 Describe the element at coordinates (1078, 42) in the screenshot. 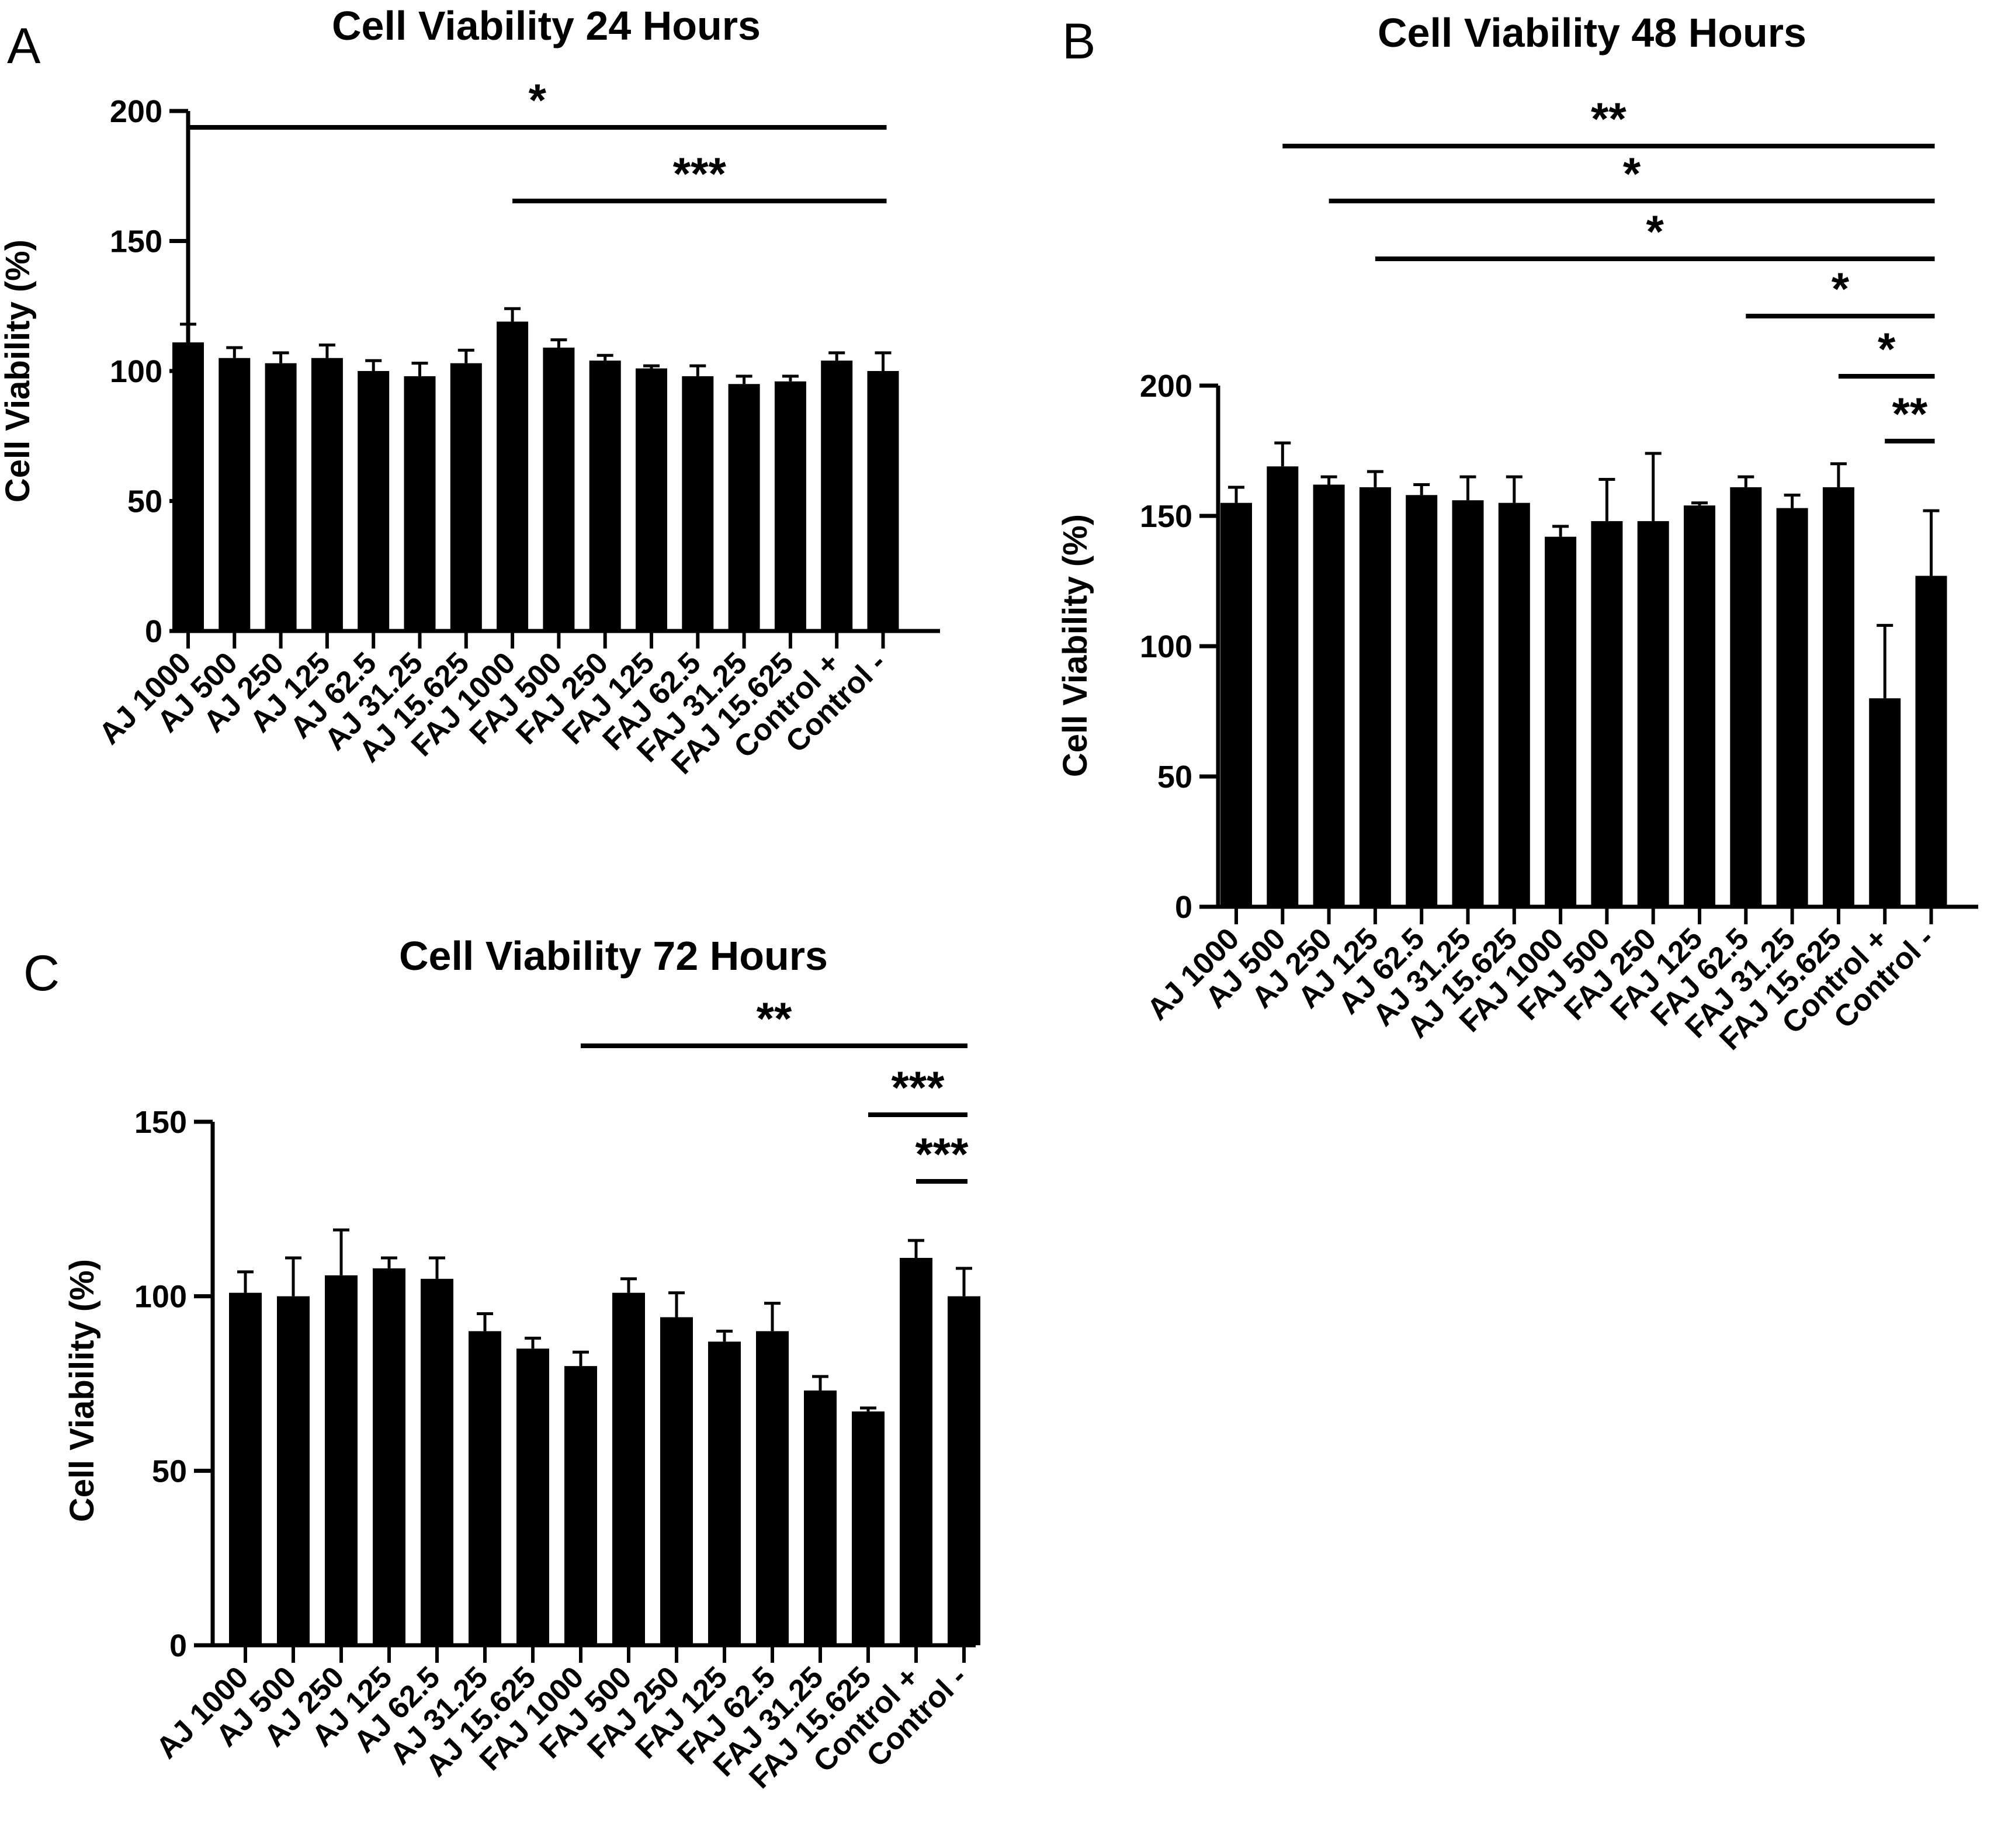

I see `panel-letter: B` at that location.